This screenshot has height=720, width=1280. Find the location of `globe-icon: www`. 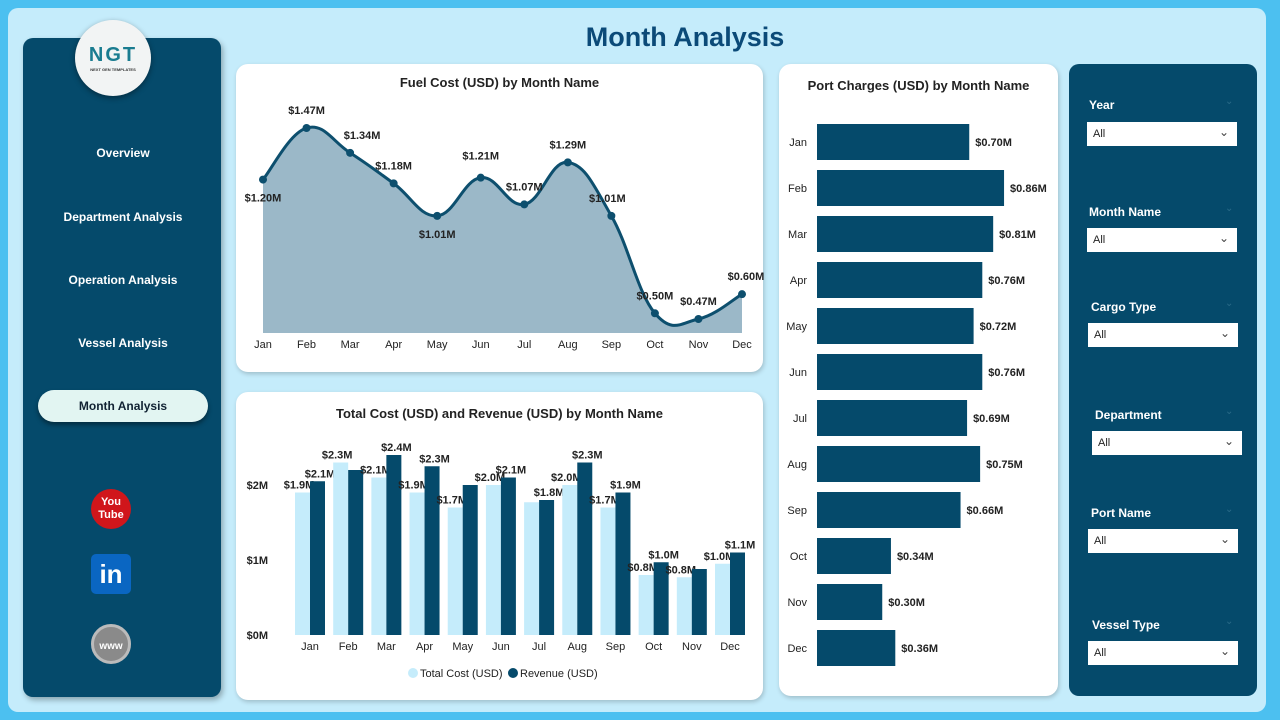

globe-icon: www is located at coordinates (111, 644).